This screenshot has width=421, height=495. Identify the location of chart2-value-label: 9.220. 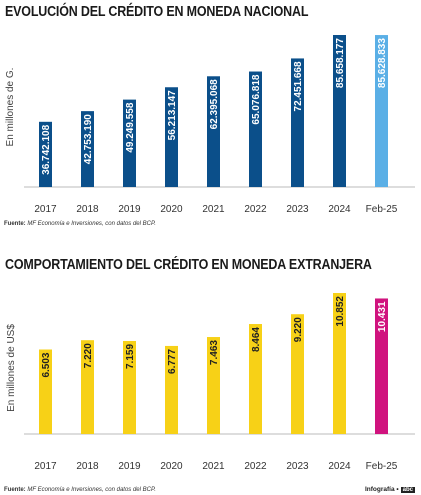
(298, 329).